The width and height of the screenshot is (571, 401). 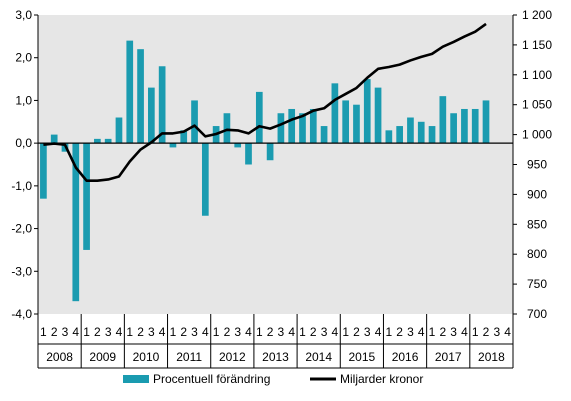 I want to click on quarter-label-30: 3, so click(x=367, y=332).